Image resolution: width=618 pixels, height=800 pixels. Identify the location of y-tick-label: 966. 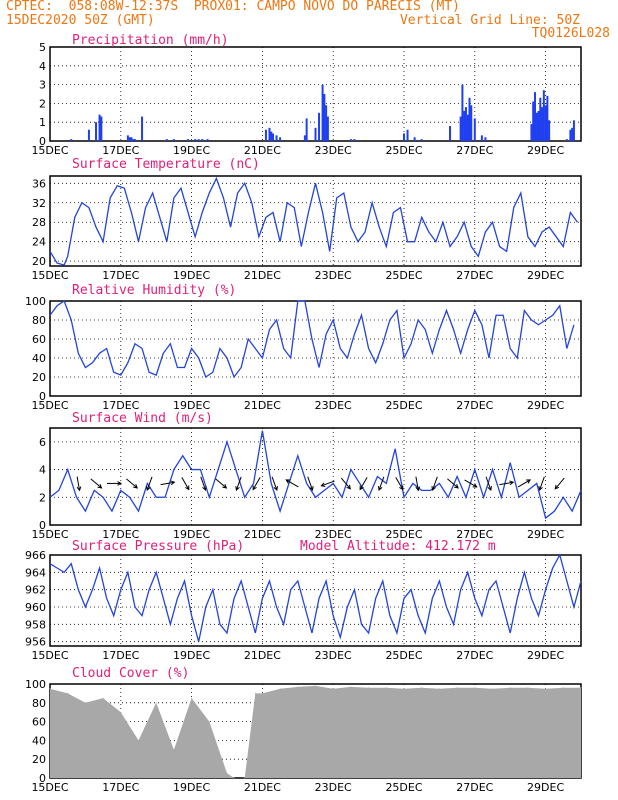
(35, 555).